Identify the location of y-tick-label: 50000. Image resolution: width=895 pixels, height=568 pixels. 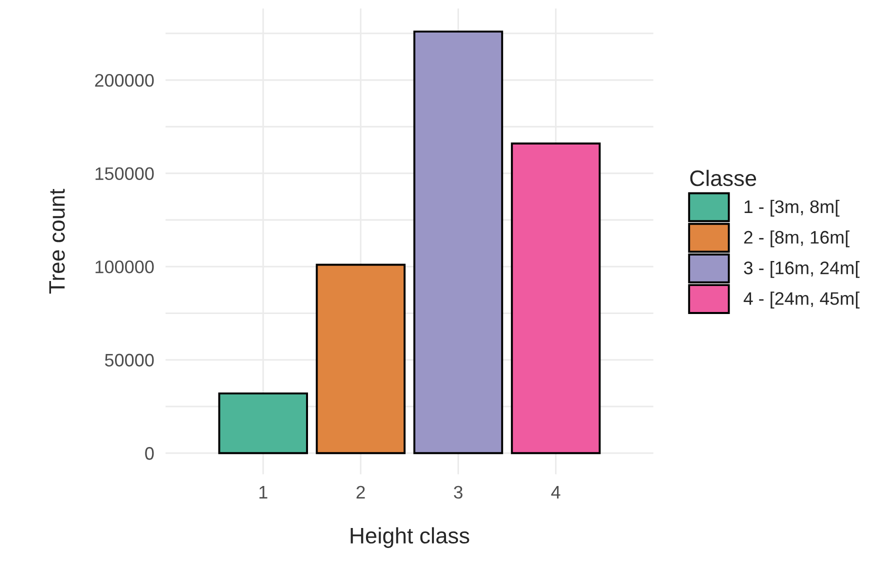
(129, 360).